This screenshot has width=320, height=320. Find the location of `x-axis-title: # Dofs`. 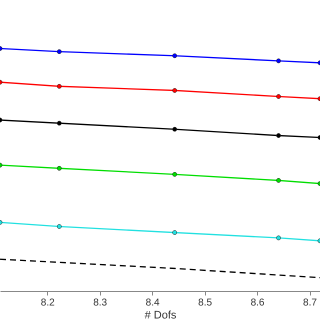

x-axis-title: # Dofs is located at coordinates (160, 315).